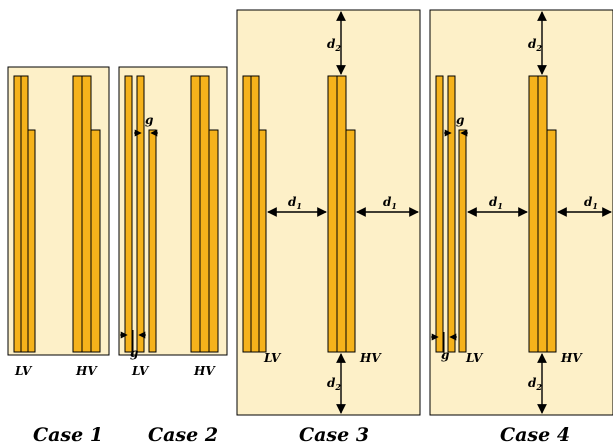 The image size is (613, 447). What do you see at coordinates (538, 387) in the screenshot?
I see `case-4-d2-bottom-sub: 2` at bounding box center [538, 387].